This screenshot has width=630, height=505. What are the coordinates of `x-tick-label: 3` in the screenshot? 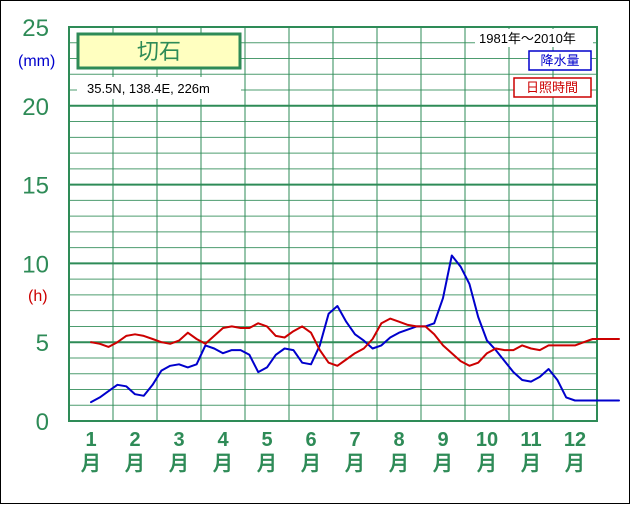 It's located at (178, 440).